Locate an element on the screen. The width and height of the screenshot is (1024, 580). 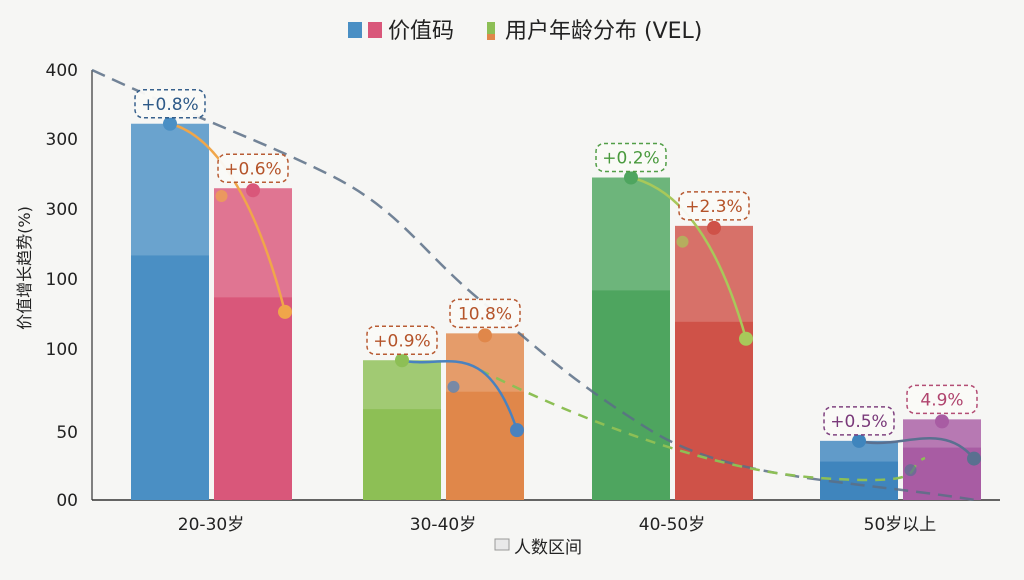
y-tick-label: 400 is located at coordinates (62, 71).